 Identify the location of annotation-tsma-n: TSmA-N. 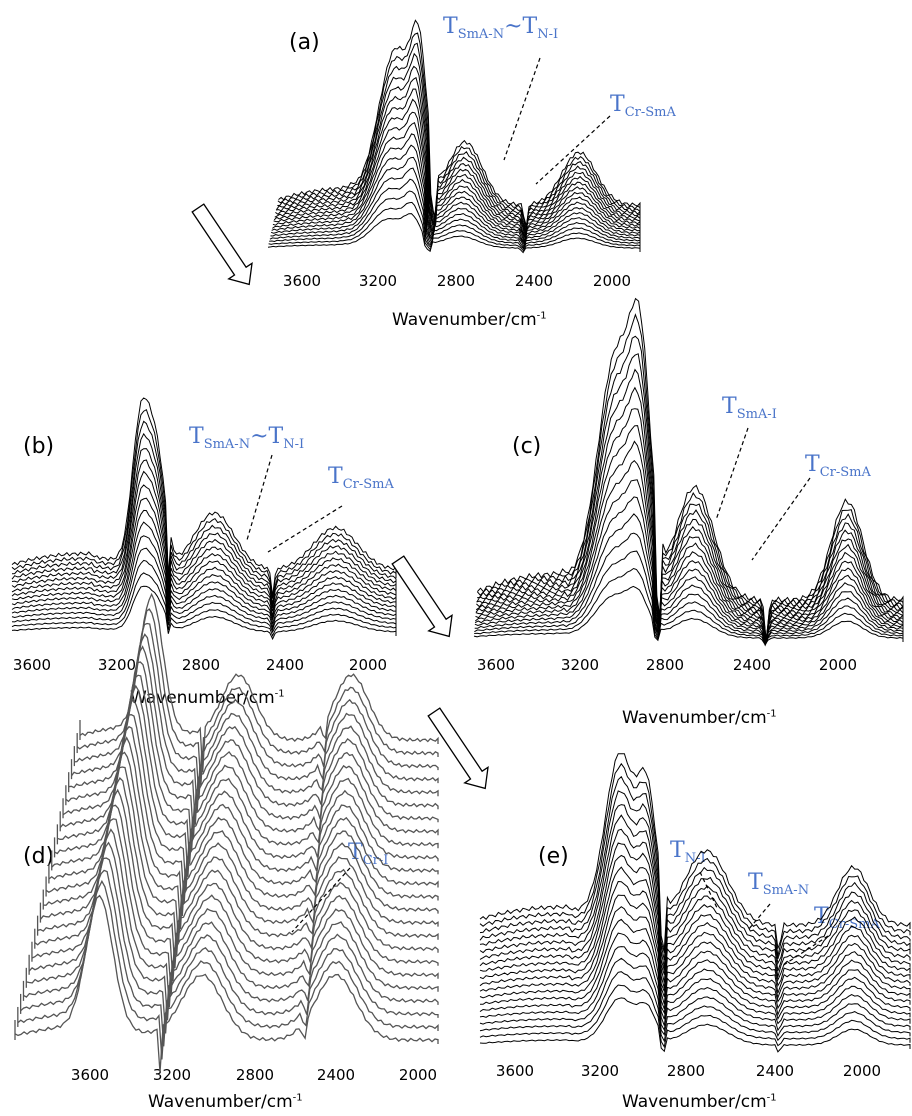
(779, 884).